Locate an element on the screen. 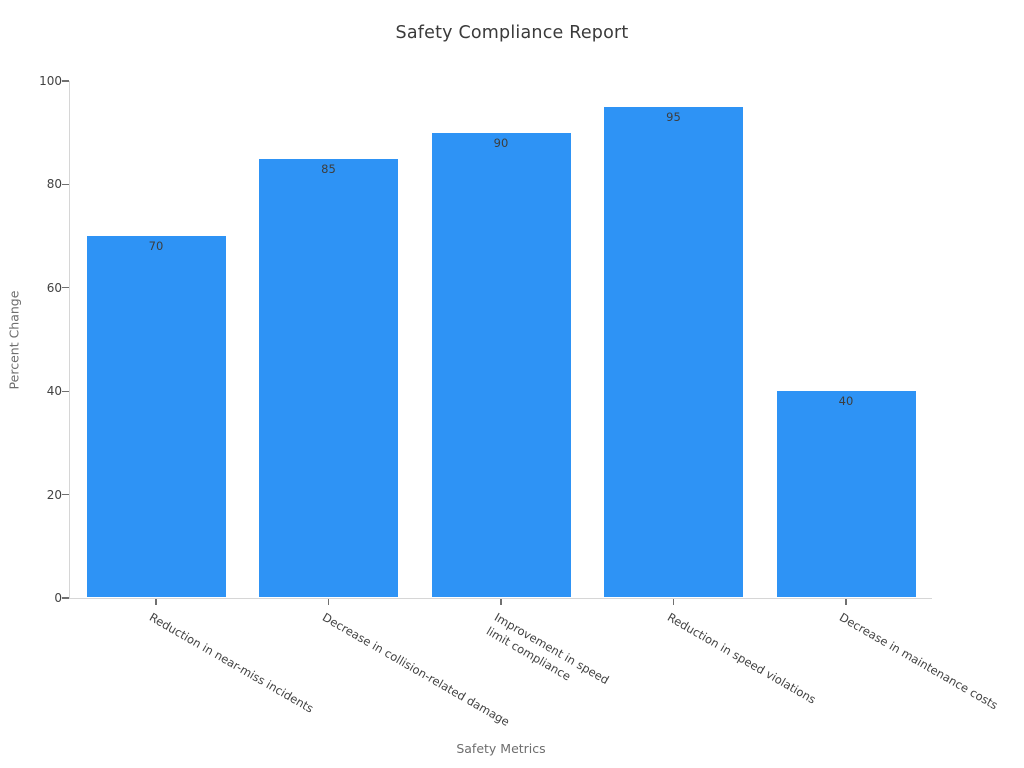 Image resolution: width=1024 pixels, height=768 pixels. x-axis-label: Safety Metrics is located at coordinates (501, 748).